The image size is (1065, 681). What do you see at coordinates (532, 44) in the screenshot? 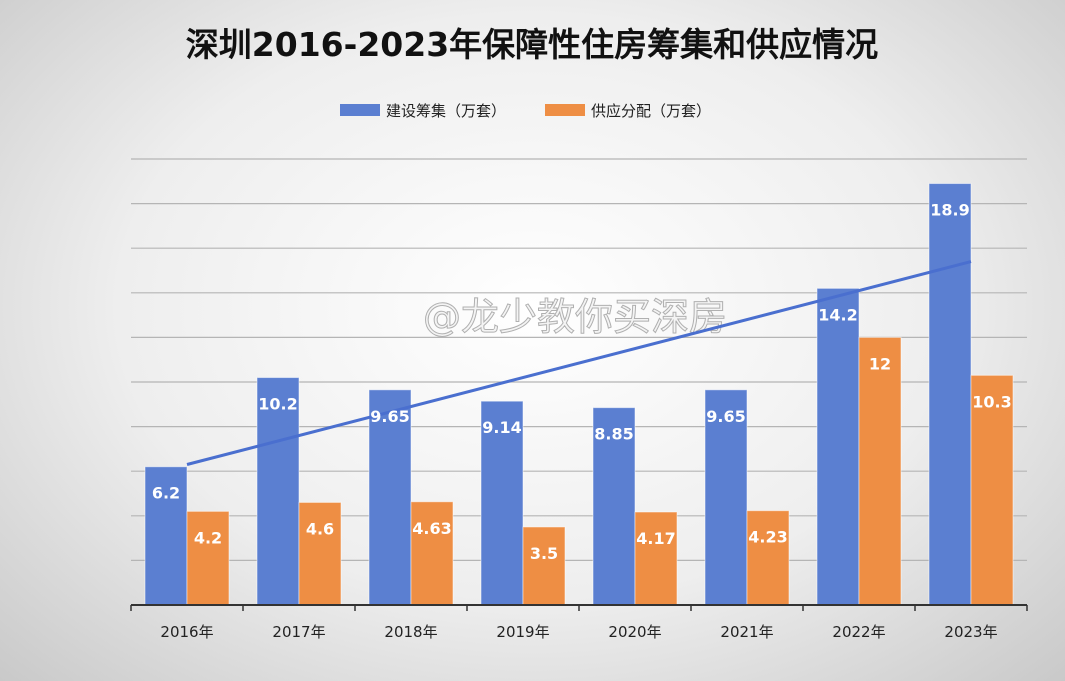
I see `chart-title: 深圳2016-2023年保障性住房筹集和供应情况` at bounding box center [532, 44].